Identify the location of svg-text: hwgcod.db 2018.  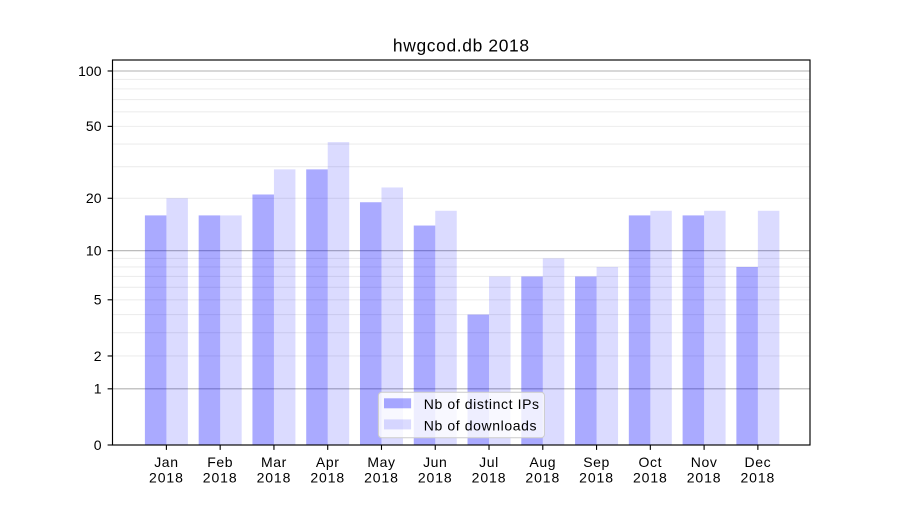
(461, 45).